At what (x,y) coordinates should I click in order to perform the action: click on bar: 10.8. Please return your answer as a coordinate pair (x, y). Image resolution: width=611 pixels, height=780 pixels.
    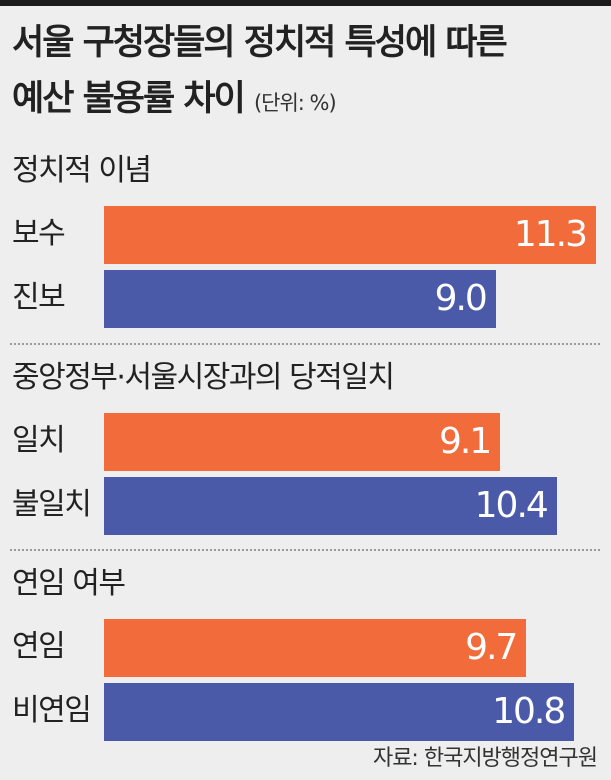
    Looking at the image, I should click on (339, 712).